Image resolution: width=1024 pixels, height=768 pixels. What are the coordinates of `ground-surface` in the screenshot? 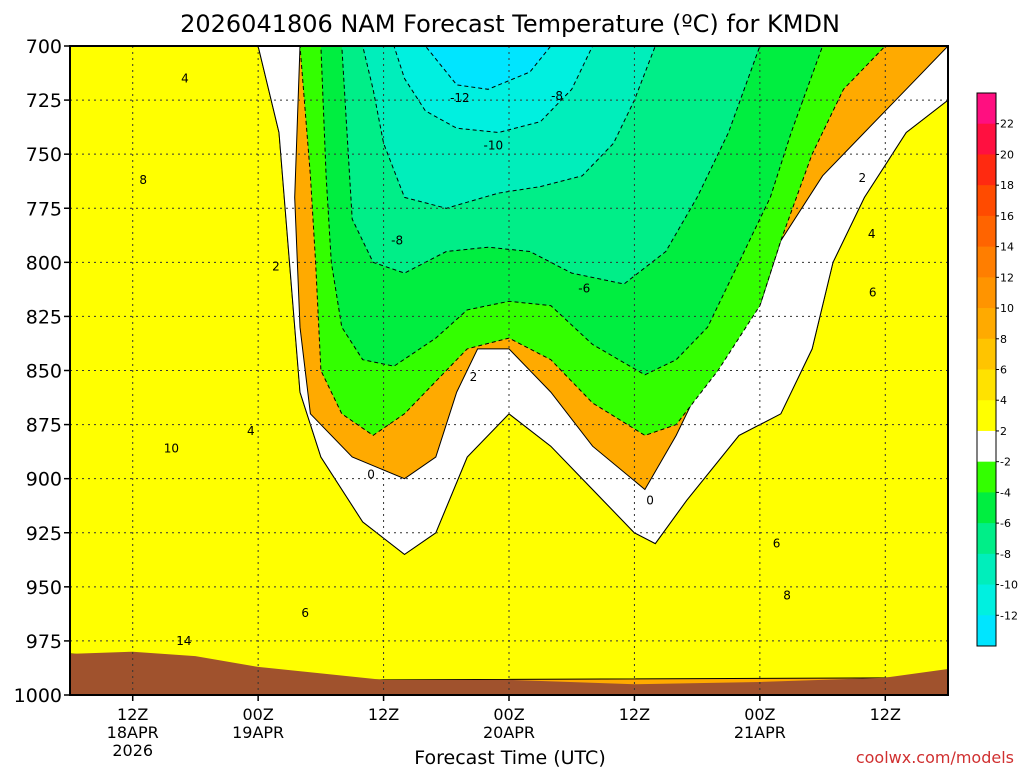 It's located at (509, 673).